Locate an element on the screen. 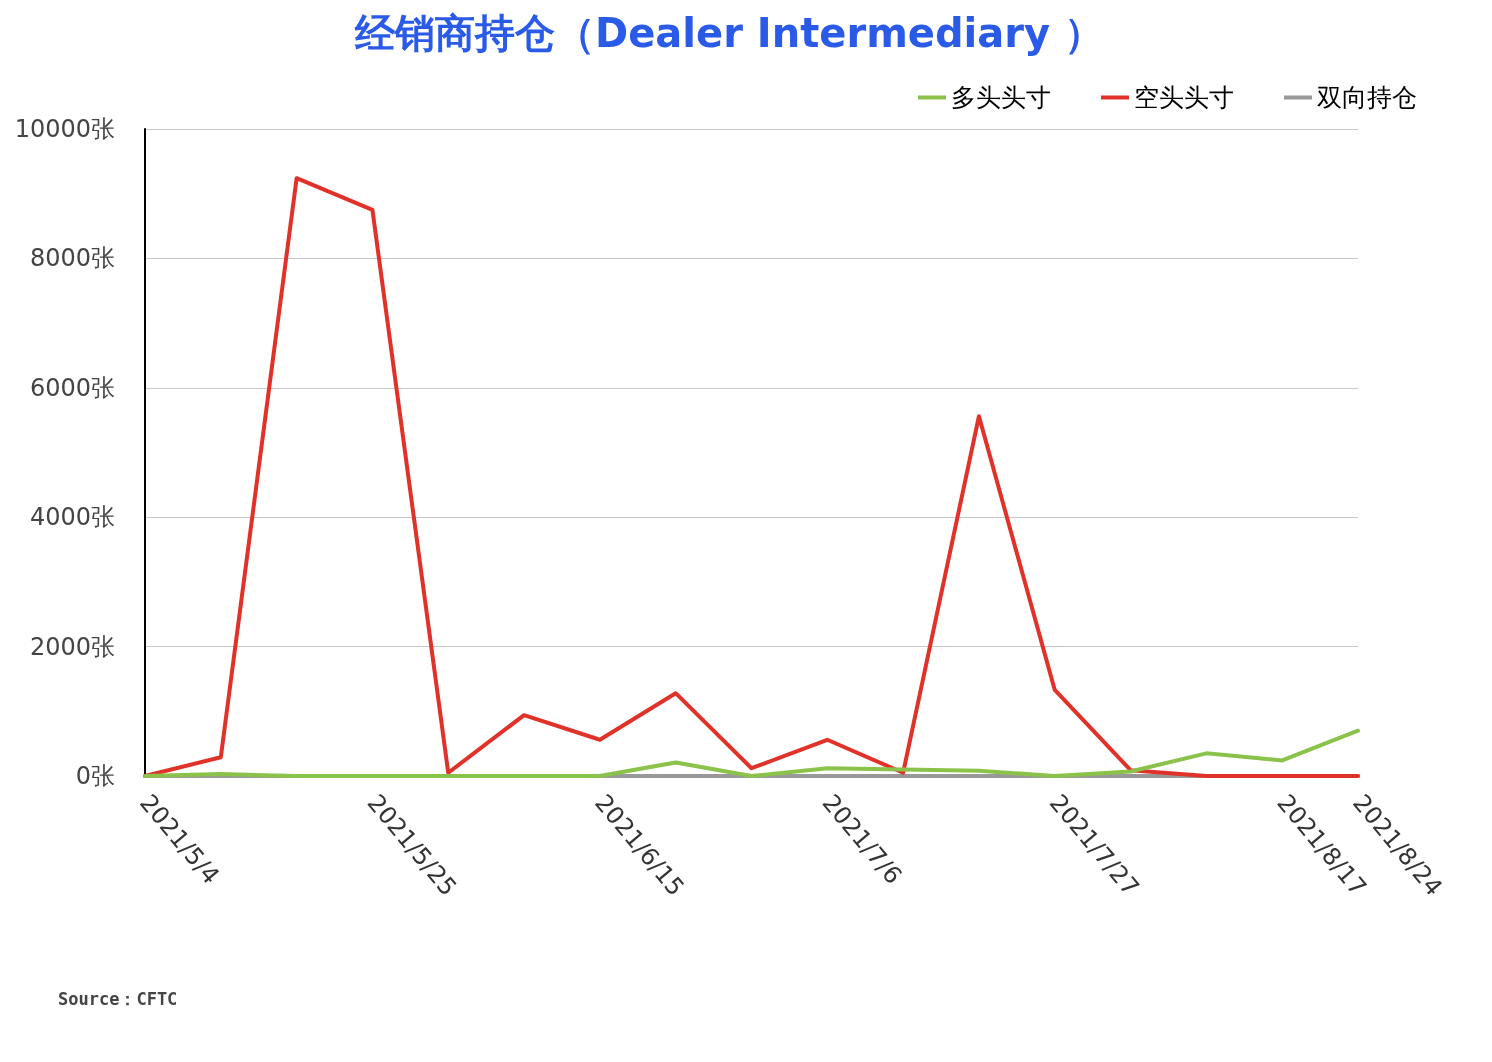 This screenshot has height=1062, width=1492. chart-title: 经销商持仓（Dealer Intermediary ） is located at coordinates (729, 33).